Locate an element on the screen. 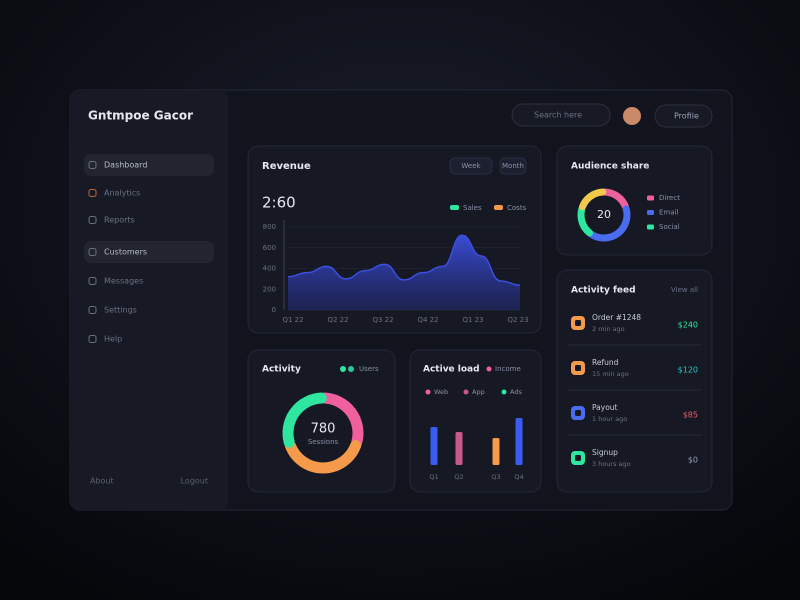  total-value: 2:60 is located at coordinates (279, 203).